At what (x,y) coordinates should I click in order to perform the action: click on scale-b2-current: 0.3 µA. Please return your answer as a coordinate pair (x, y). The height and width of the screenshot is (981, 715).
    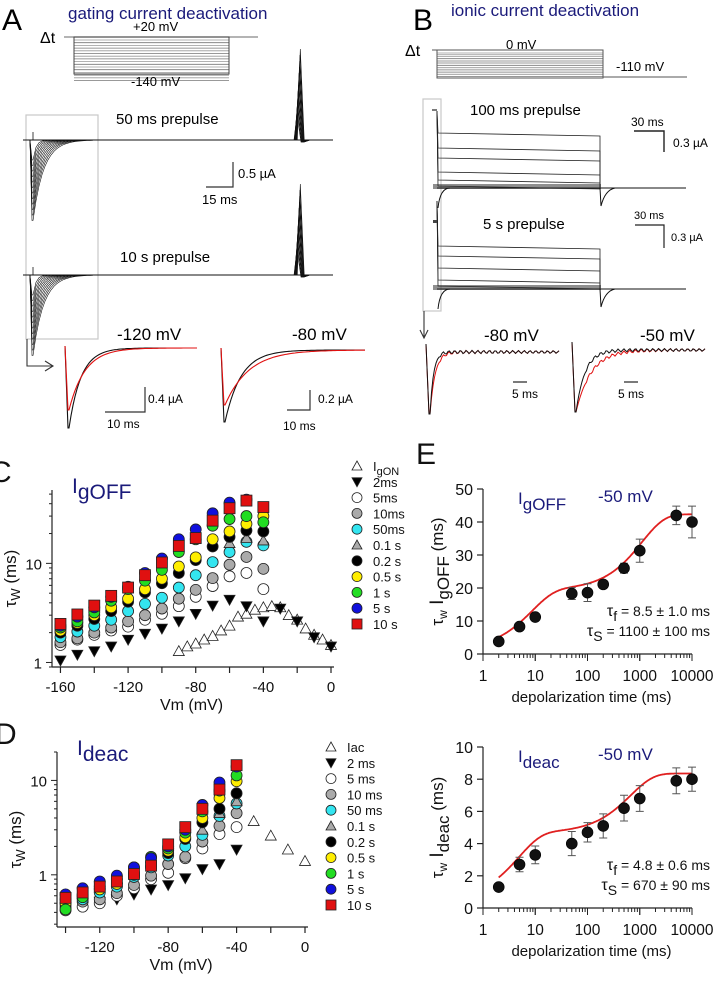
    Looking at the image, I should click on (687, 238).